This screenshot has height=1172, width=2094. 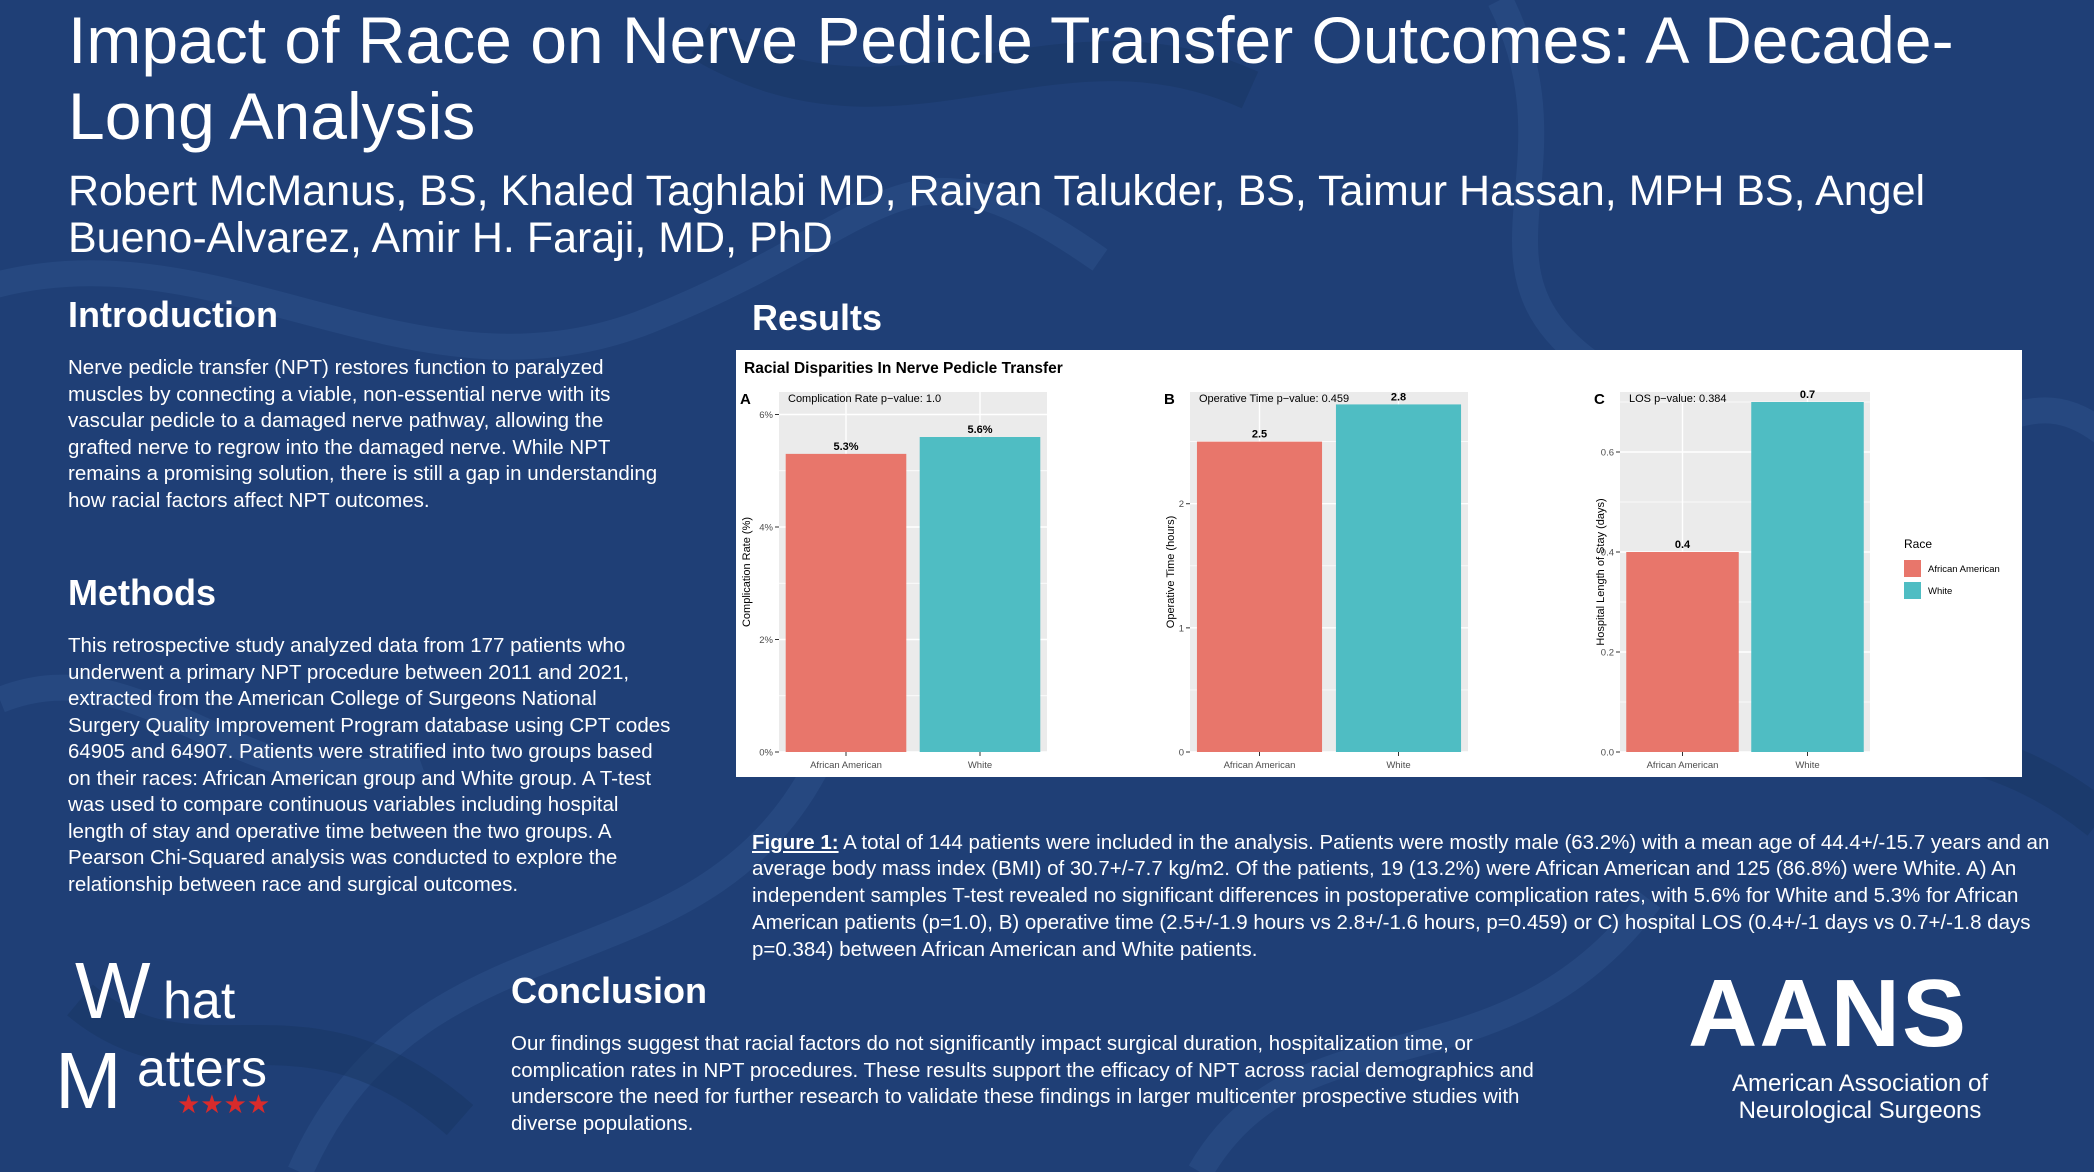 I want to click on y-tick-label: 4%, so click(x=766, y=528).